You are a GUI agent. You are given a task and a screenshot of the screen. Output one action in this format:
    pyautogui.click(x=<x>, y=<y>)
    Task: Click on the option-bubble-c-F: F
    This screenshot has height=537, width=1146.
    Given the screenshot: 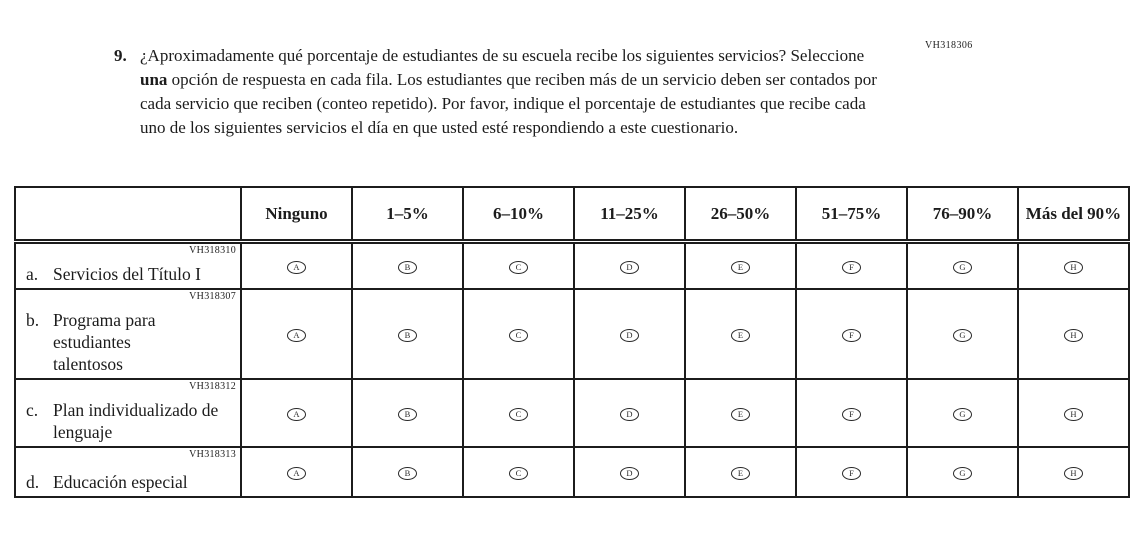 What is the action you would take?
    pyautogui.click(x=851, y=414)
    